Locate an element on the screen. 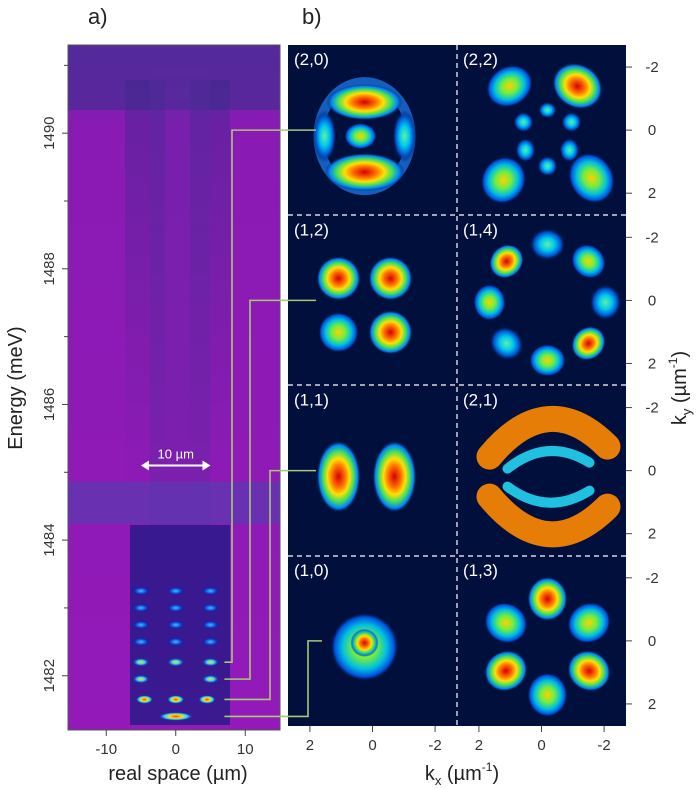 The image size is (700, 789). real-space-axis-title: real space (µm) is located at coordinates (177, 774).